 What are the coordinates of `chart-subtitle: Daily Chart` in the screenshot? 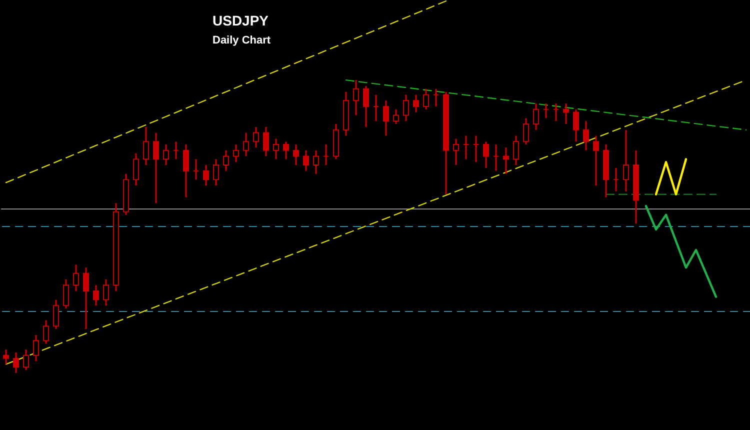 It's located at (241, 40).